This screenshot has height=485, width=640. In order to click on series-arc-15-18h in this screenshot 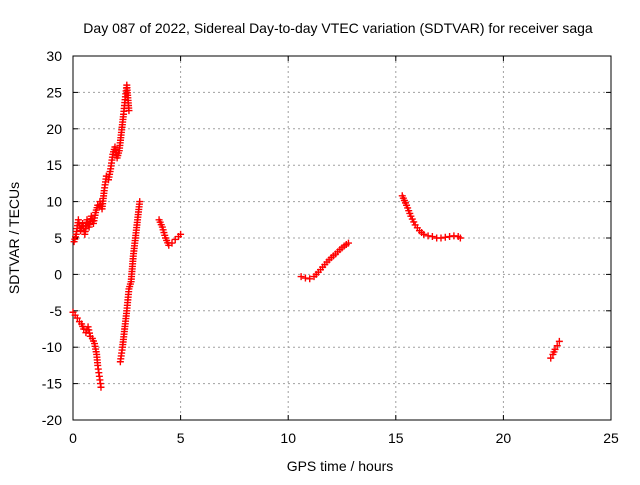, I will do `click(431, 217)`.